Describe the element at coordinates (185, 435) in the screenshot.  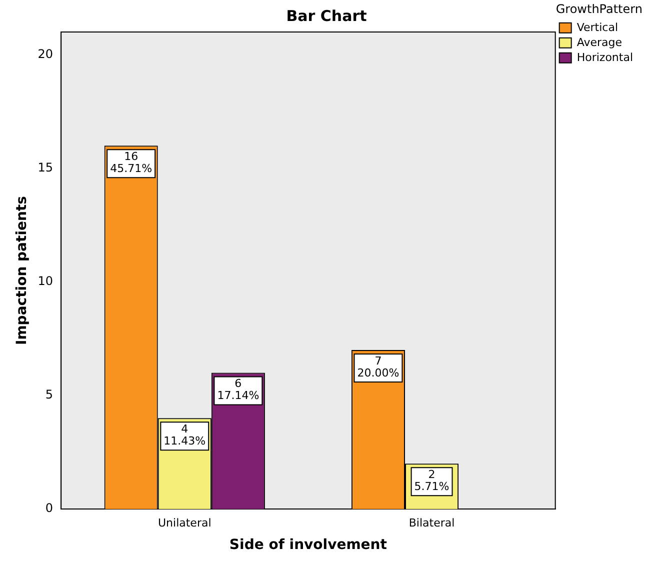
I see `data-label: 4 11.43%` at that location.